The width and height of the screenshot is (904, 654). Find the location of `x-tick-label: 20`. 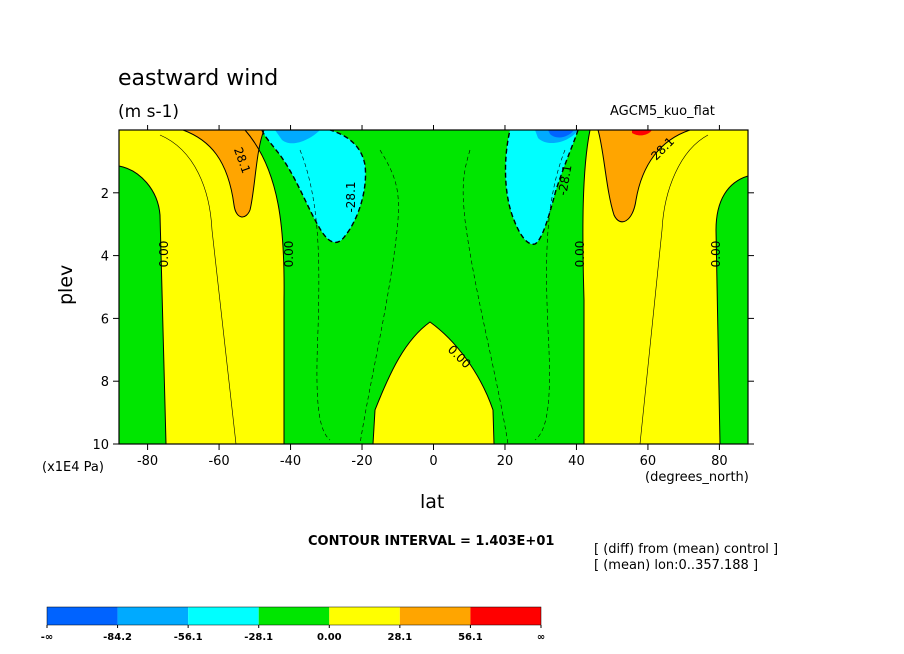

x-tick-label: 20 is located at coordinates (505, 461).